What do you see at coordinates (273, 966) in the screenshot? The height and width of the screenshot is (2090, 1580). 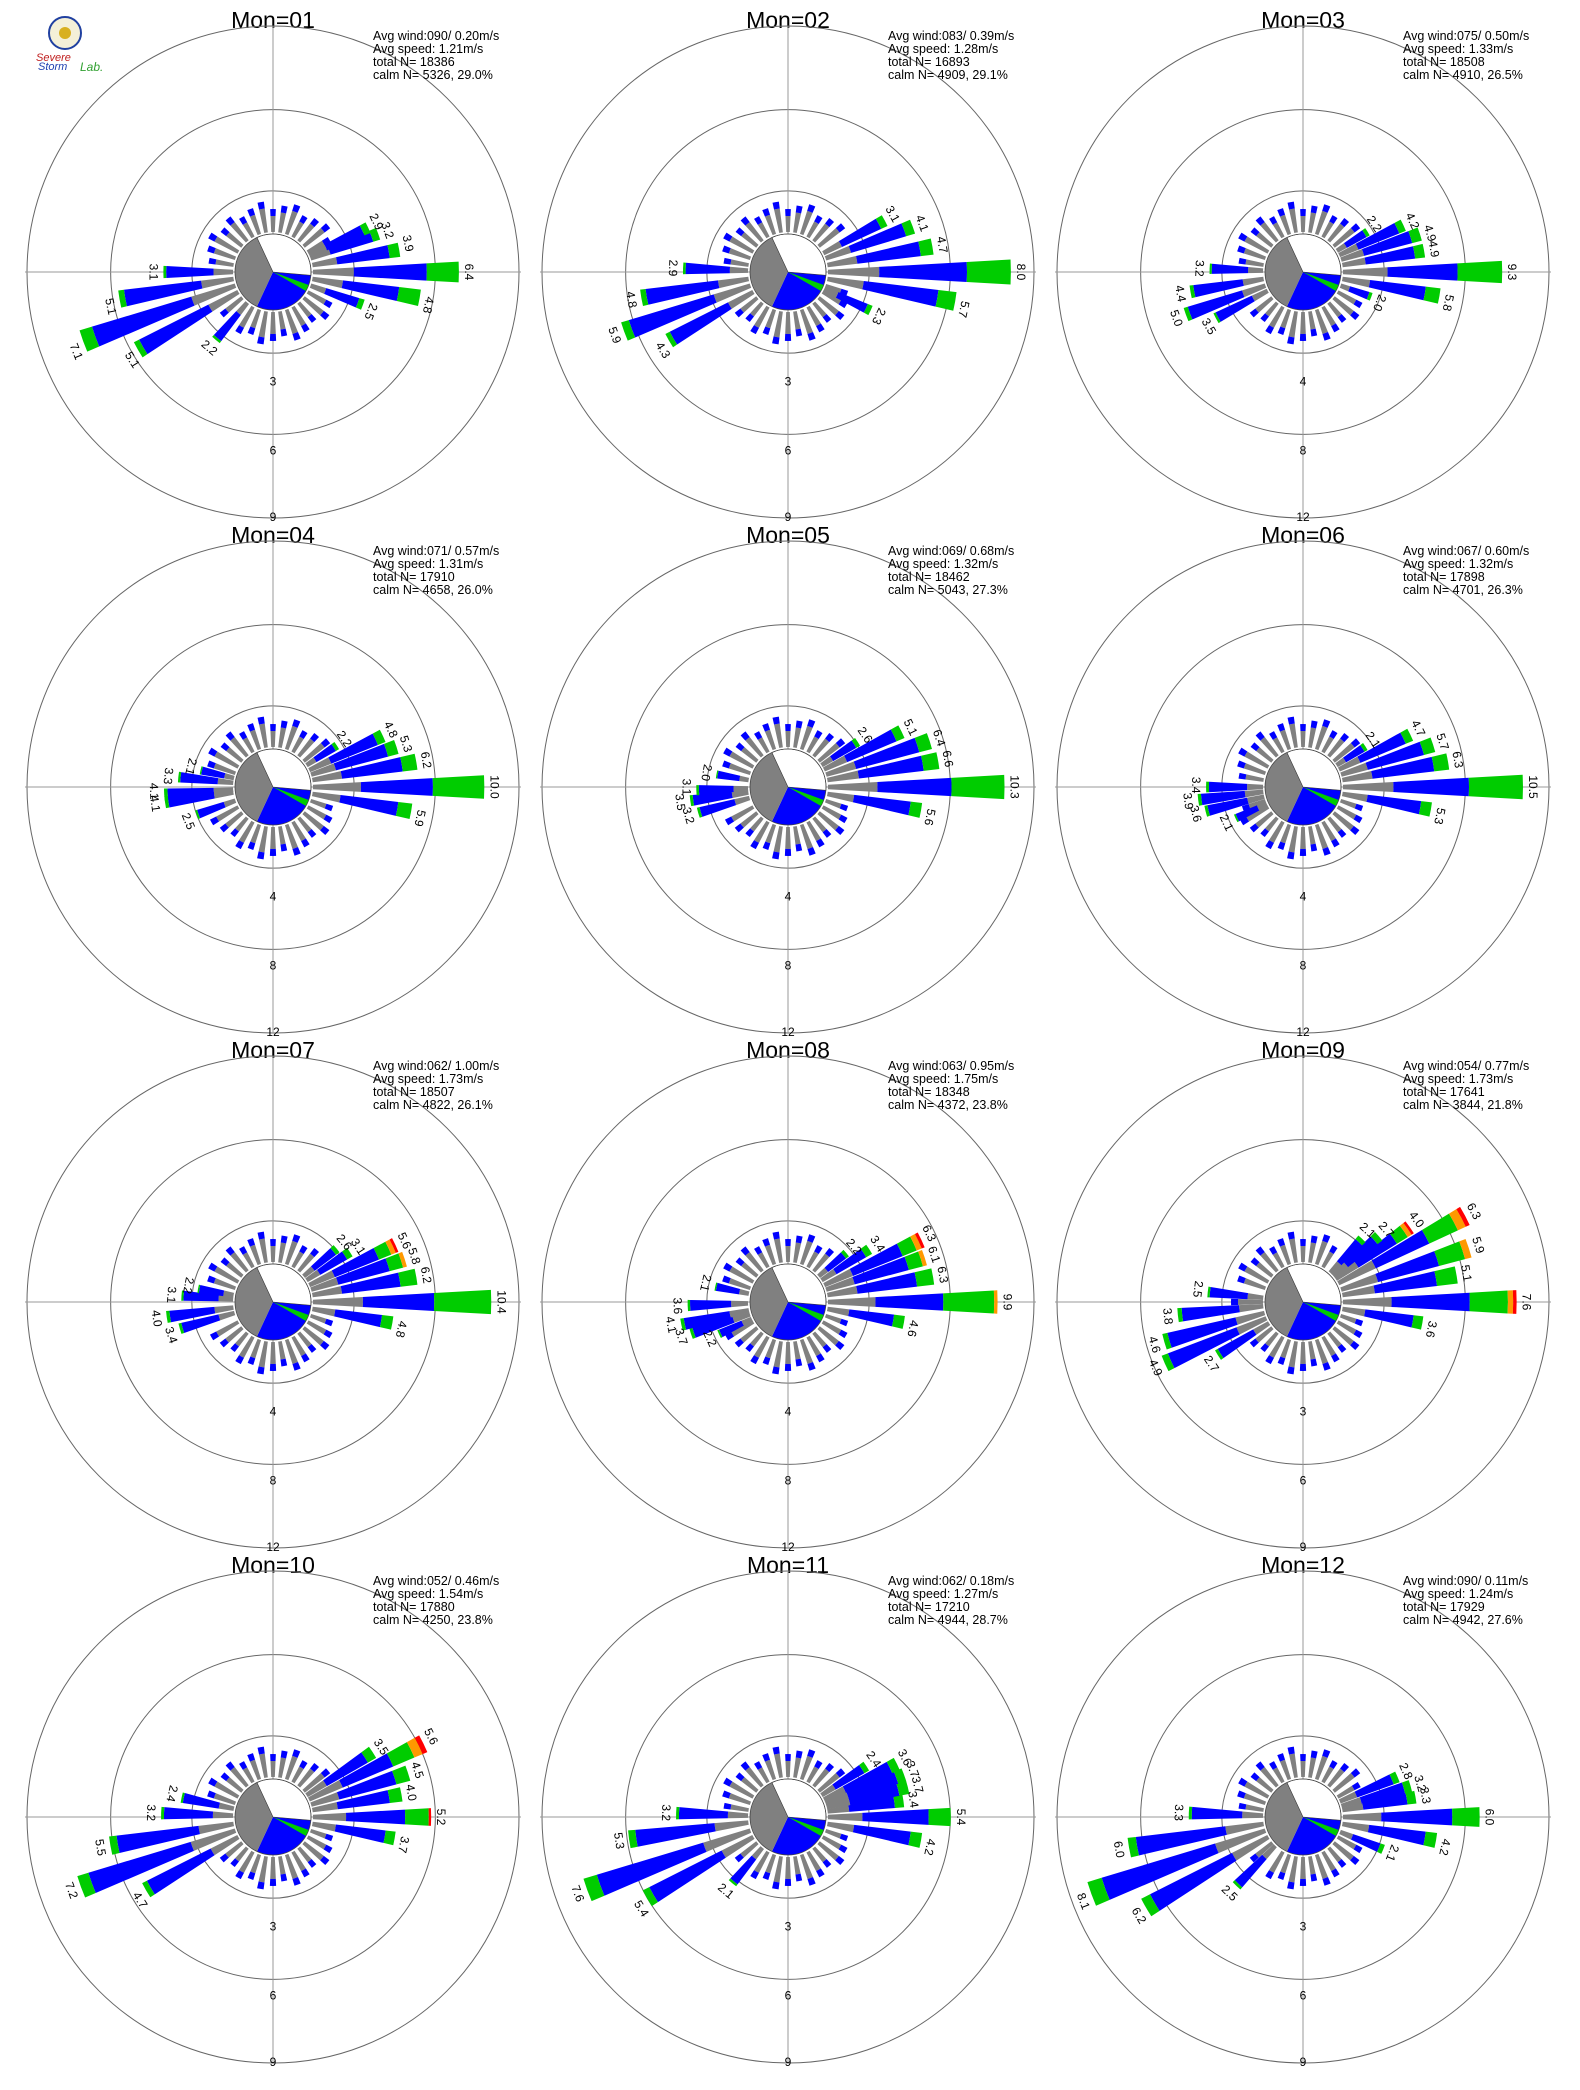 I see `ring-label: 8` at bounding box center [273, 966].